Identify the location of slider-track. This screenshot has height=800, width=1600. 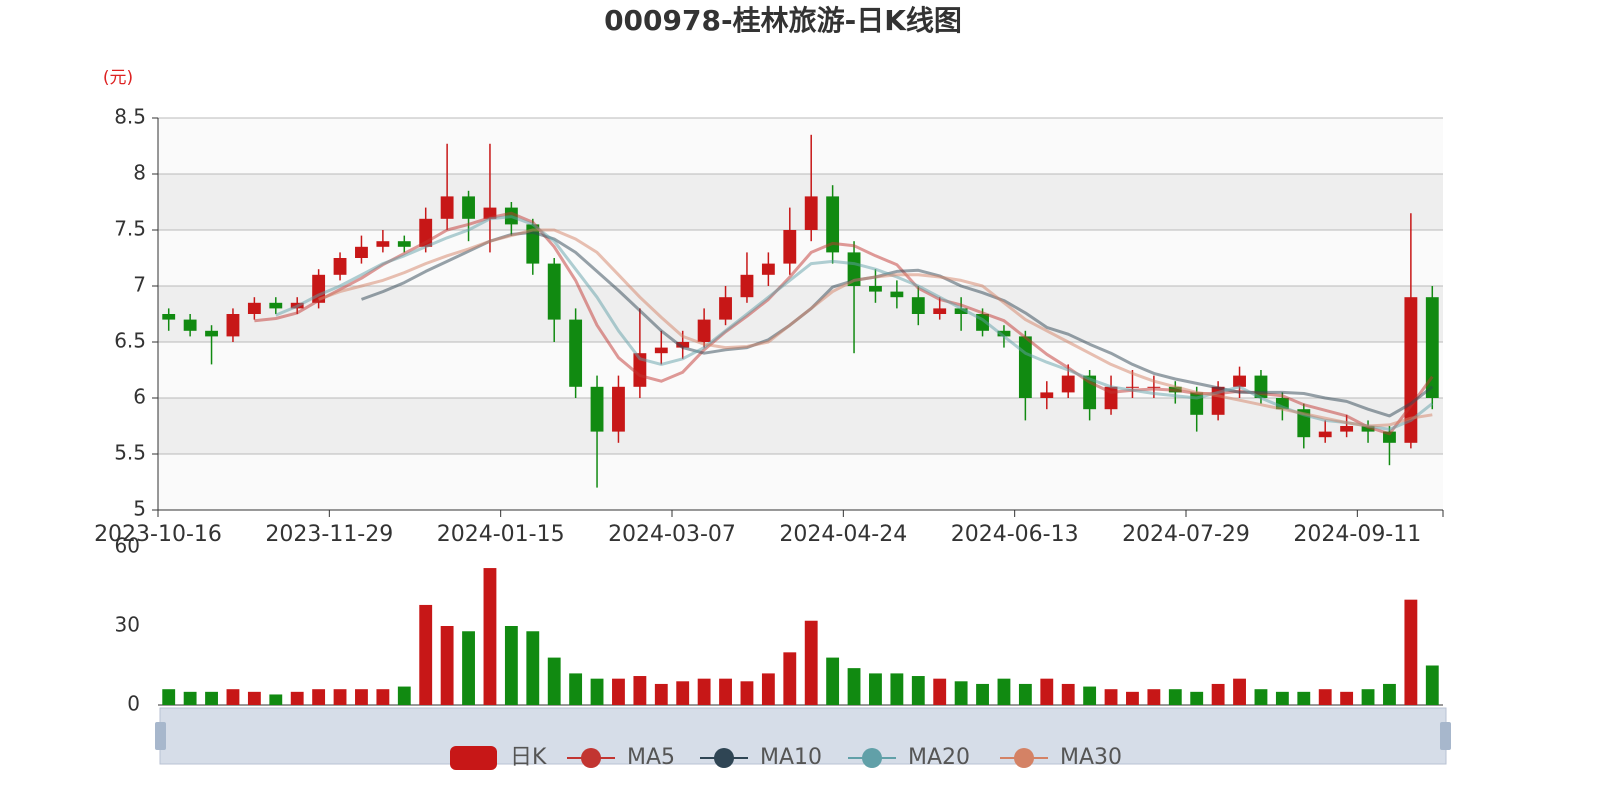
(803, 736).